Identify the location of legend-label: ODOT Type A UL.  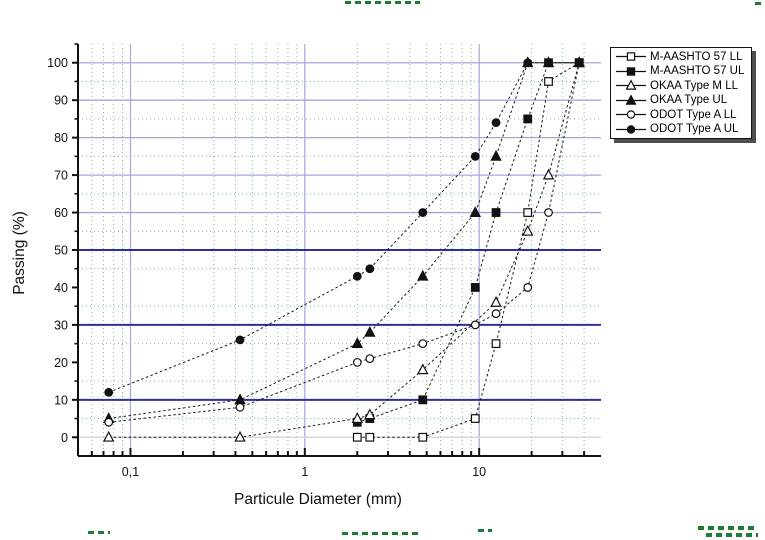
(694, 129).